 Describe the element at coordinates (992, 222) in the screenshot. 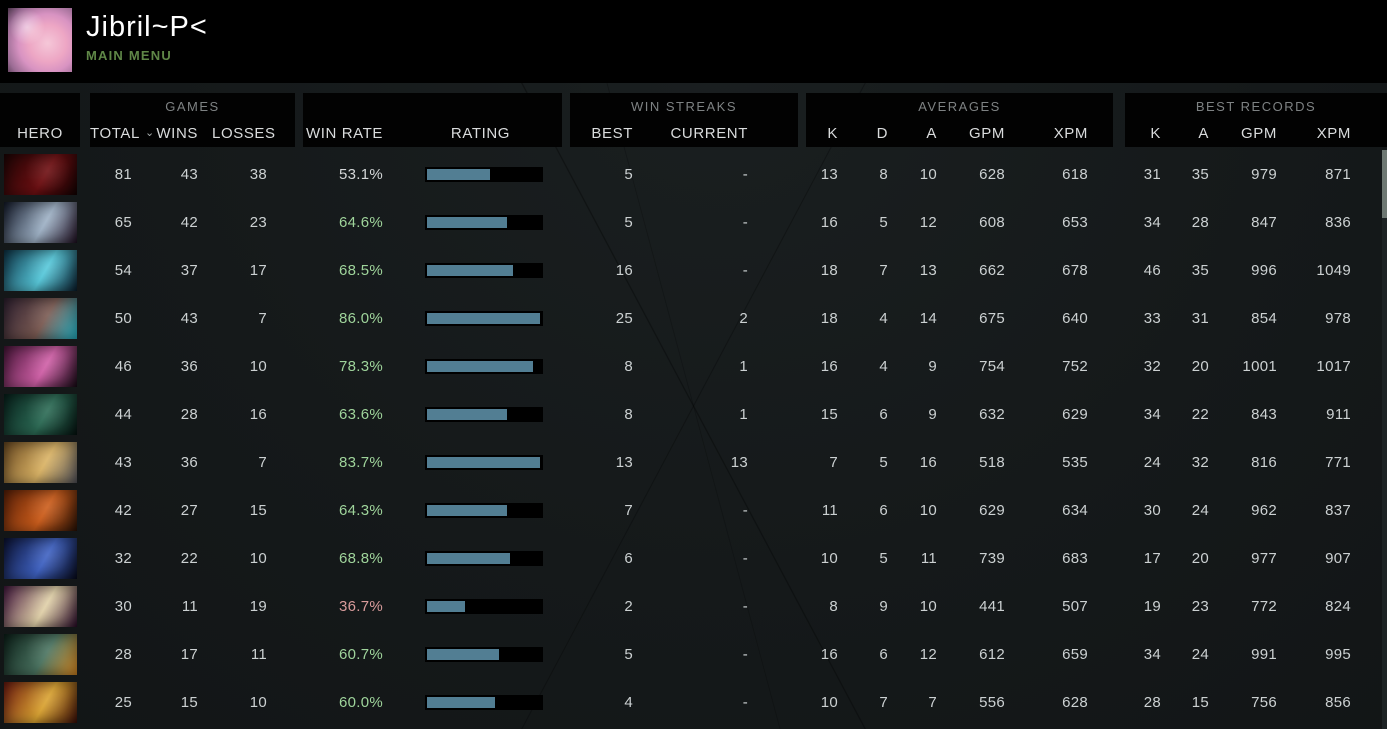

I see `avg-gpm-value: 608` at that location.